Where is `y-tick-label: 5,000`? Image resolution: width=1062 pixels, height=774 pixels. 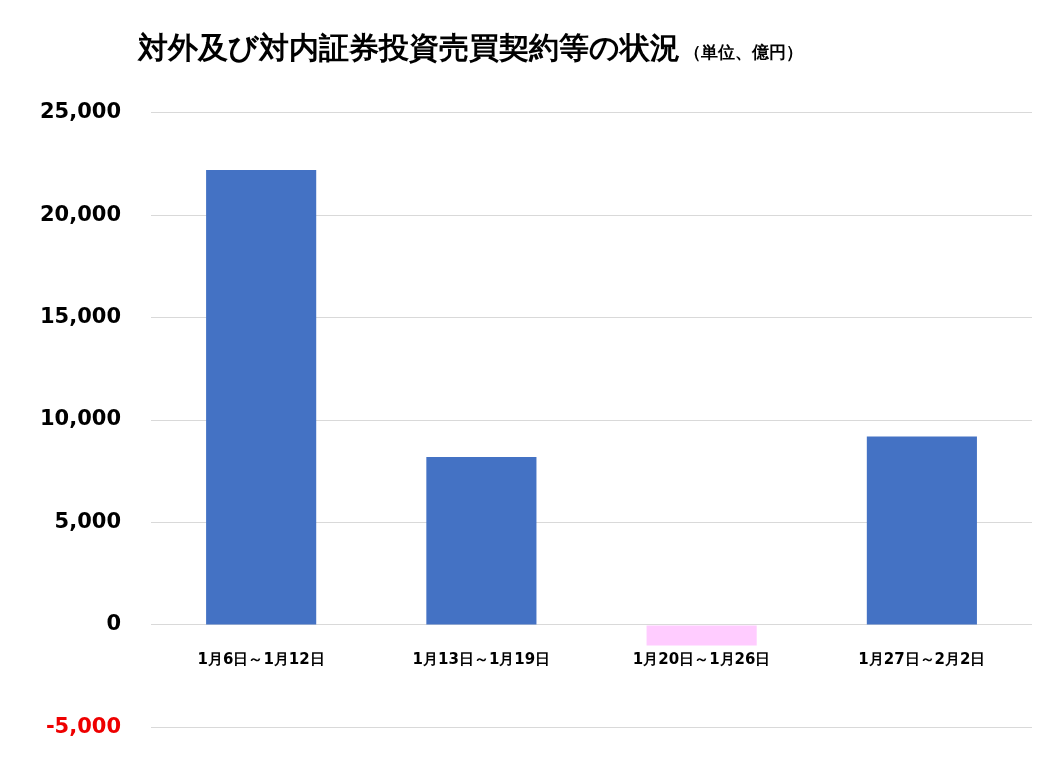 y-tick-label: 5,000 is located at coordinates (88, 520).